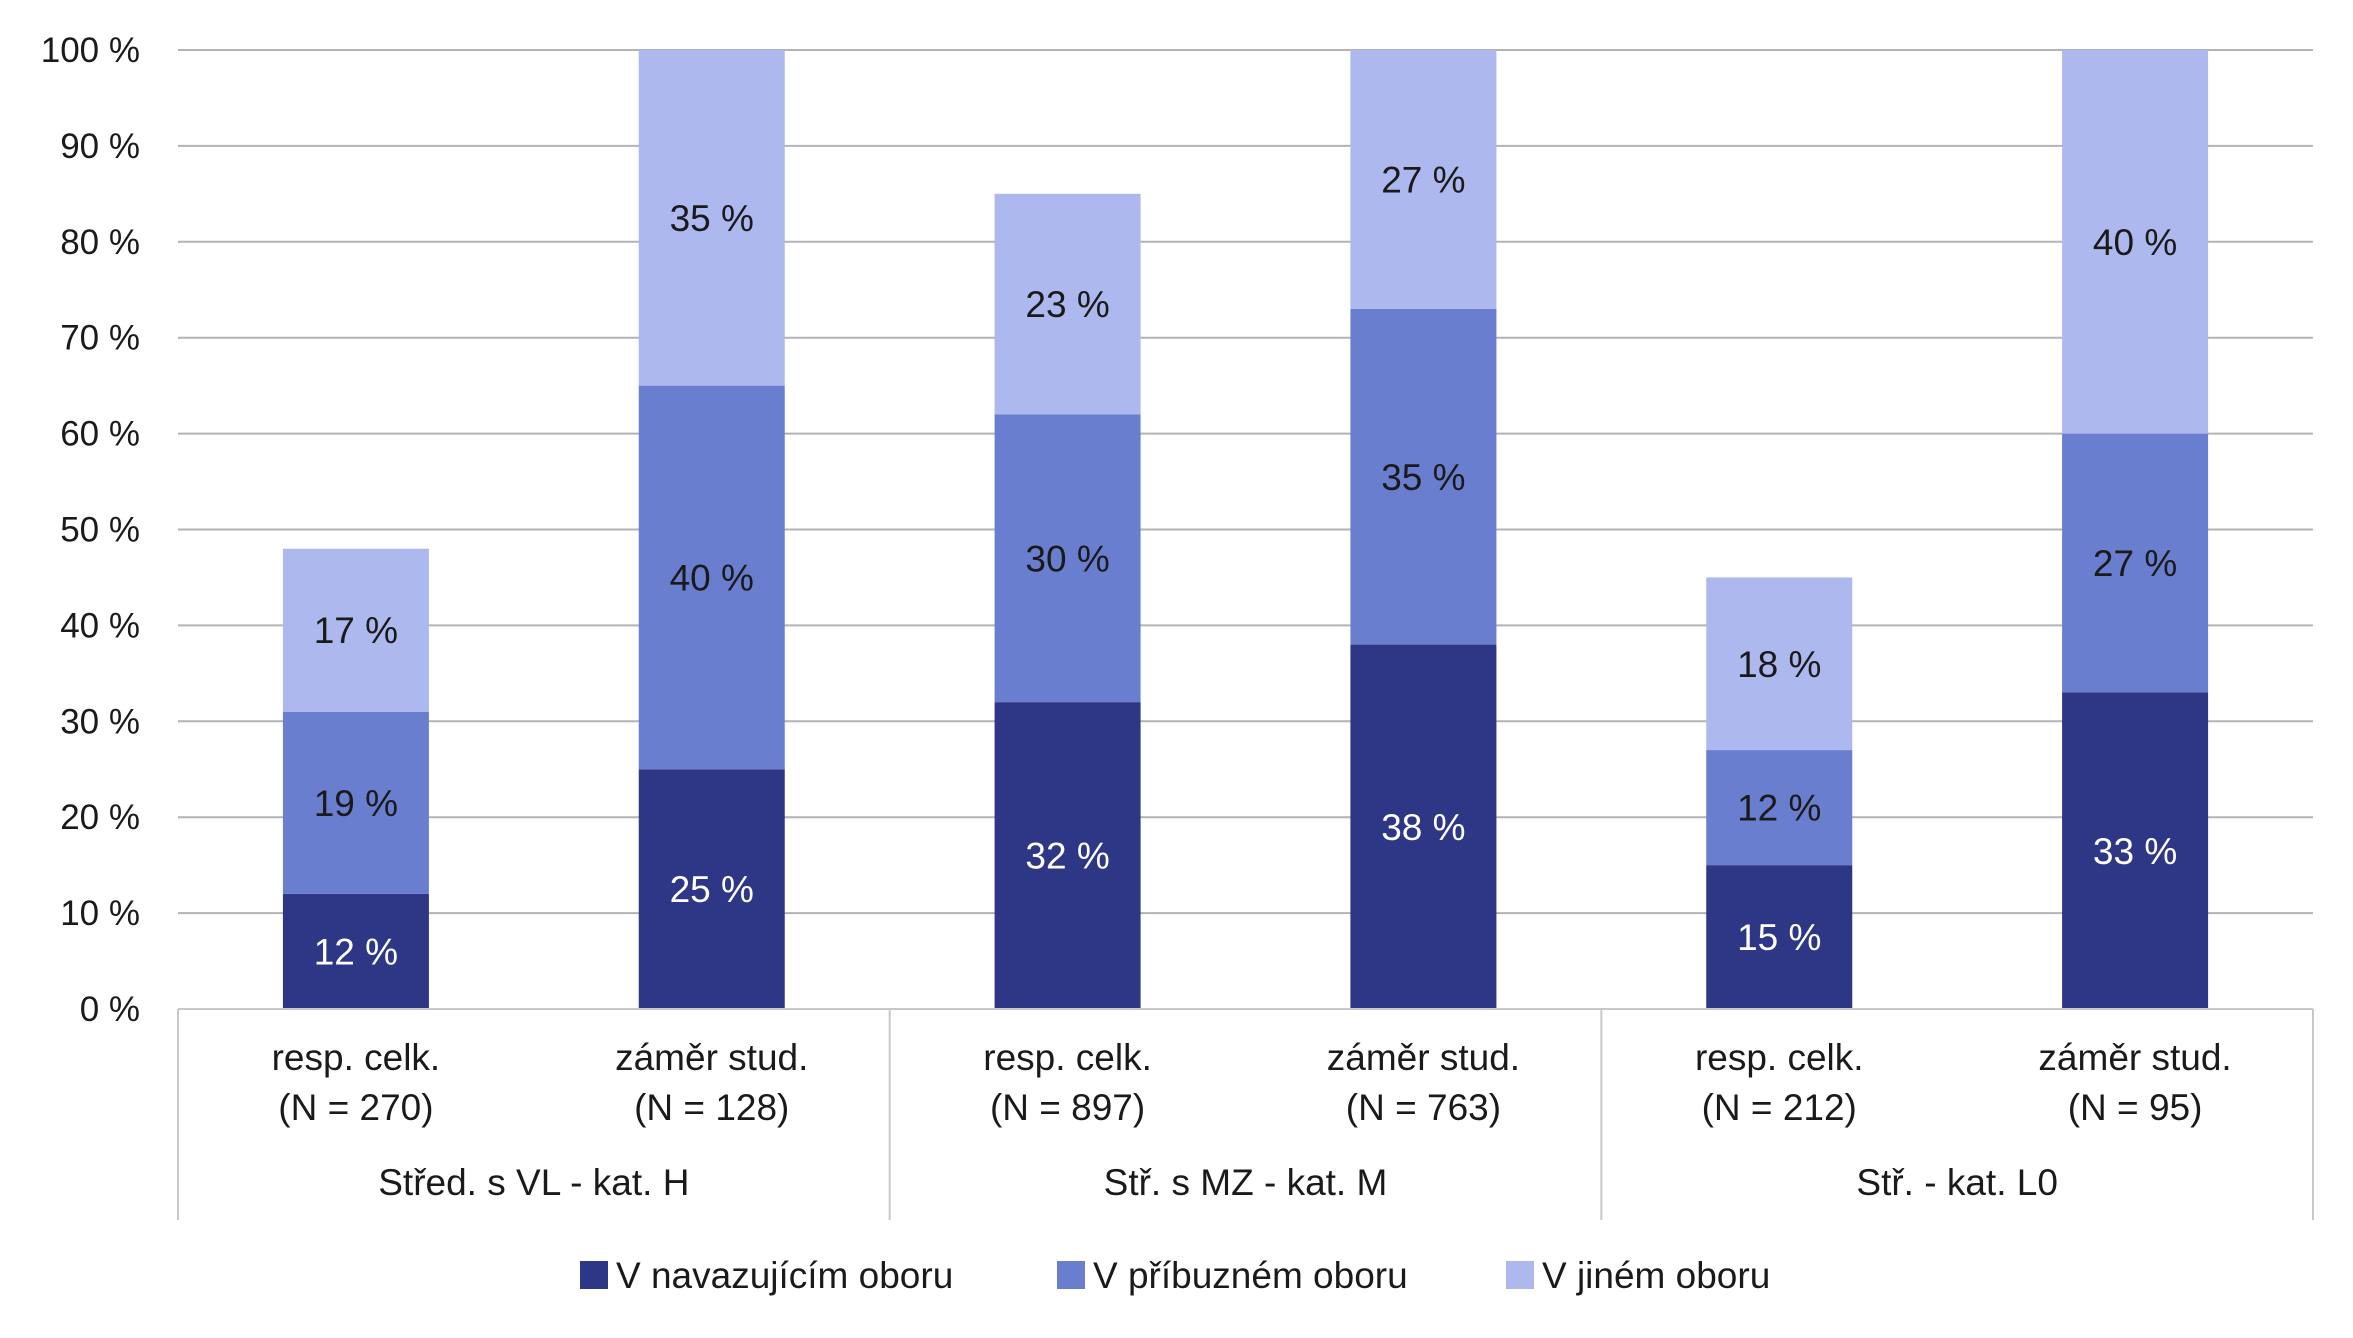 The image size is (2353, 1338). I want to click on category-label: (N = 128), so click(711, 1107).